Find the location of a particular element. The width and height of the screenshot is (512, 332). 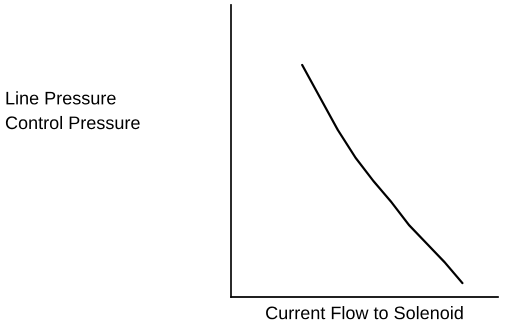

x-axis-title: Current Flow to Solenoid is located at coordinates (364, 313).